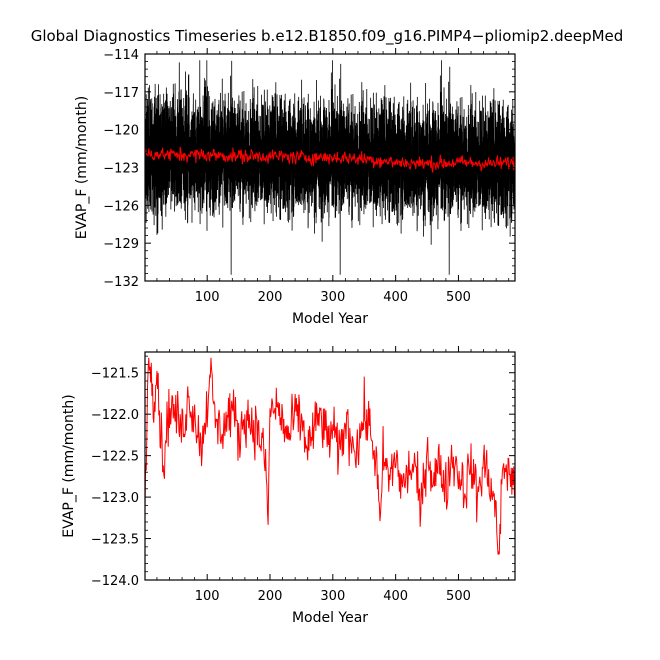 The height and width of the screenshot is (660, 660). Describe the element at coordinates (121, 244) in the screenshot. I see `y-tick-label: −129` at that location.